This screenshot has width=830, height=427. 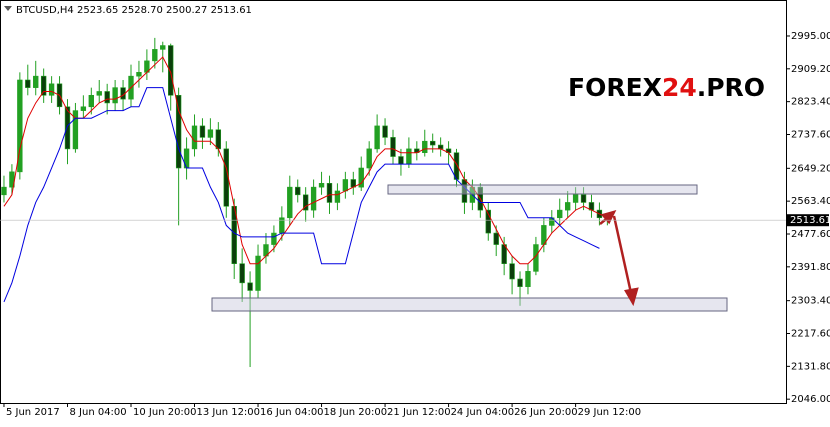 I want to click on x-tick-label: 21 Jun 12:00, so click(x=419, y=412).